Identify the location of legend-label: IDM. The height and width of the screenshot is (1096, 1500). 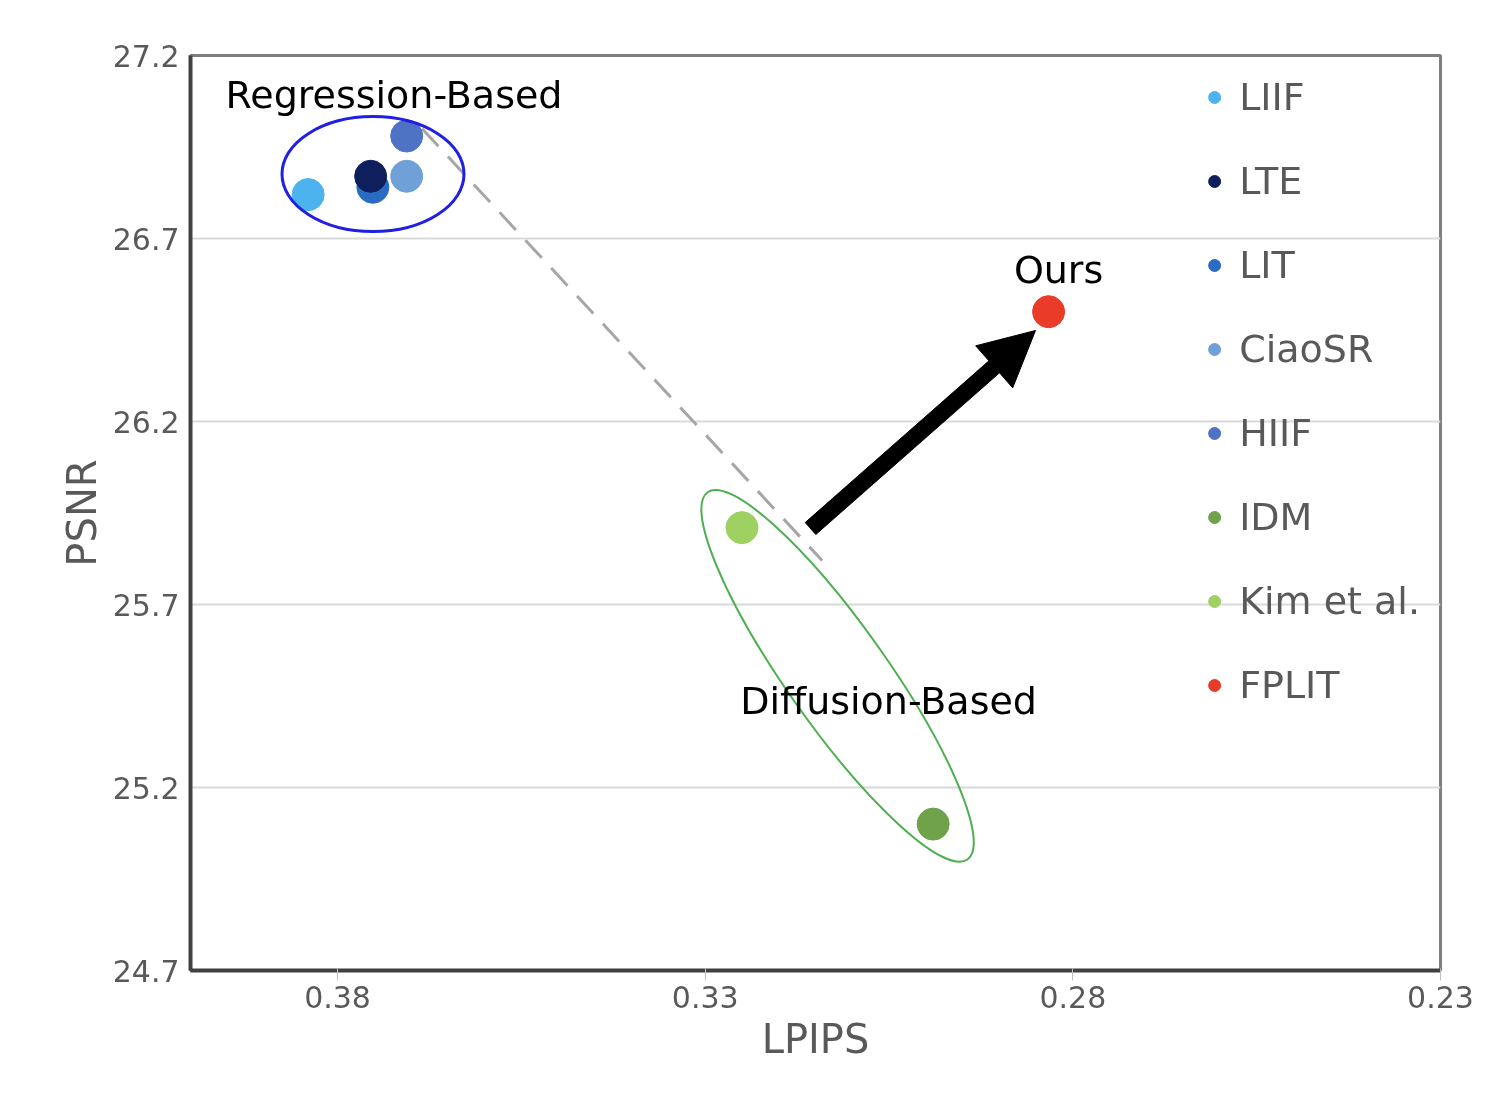
(1276, 517).